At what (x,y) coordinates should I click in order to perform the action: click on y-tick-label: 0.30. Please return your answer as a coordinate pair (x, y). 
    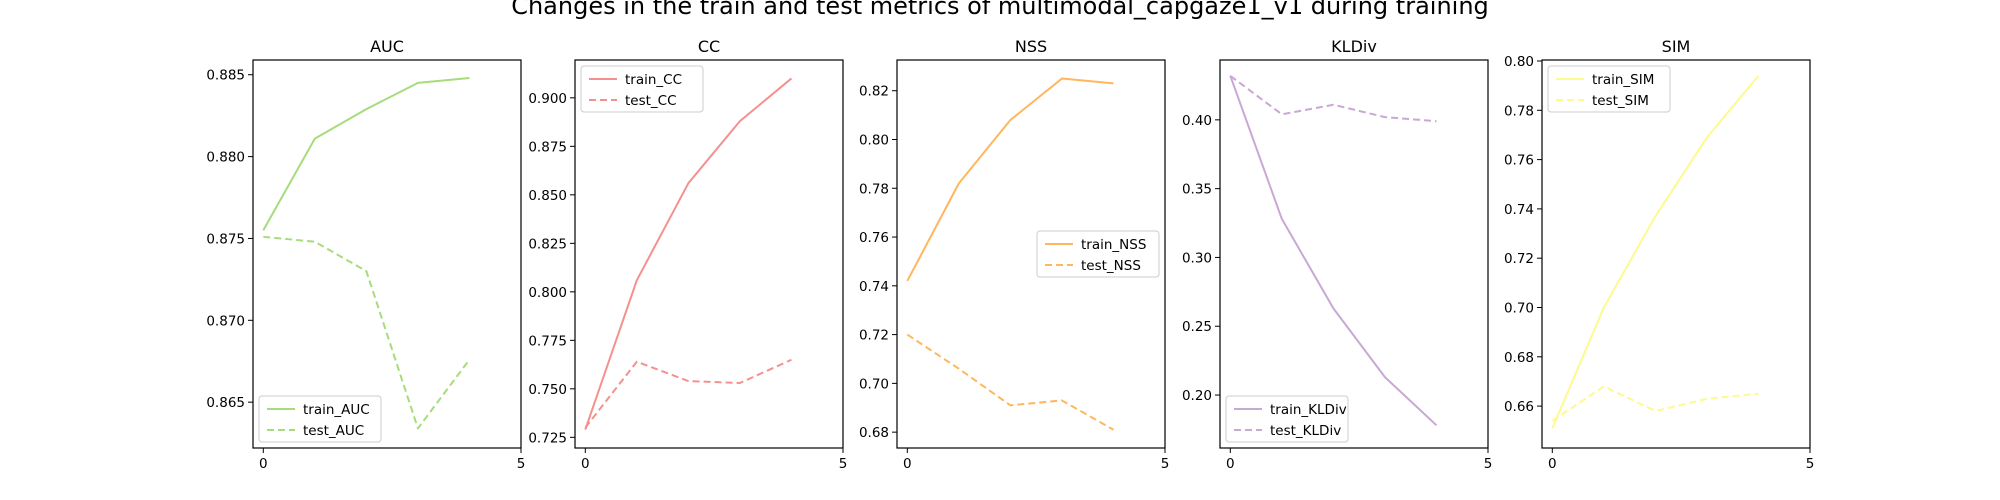
    Looking at the image, I should click on (1197, 258).